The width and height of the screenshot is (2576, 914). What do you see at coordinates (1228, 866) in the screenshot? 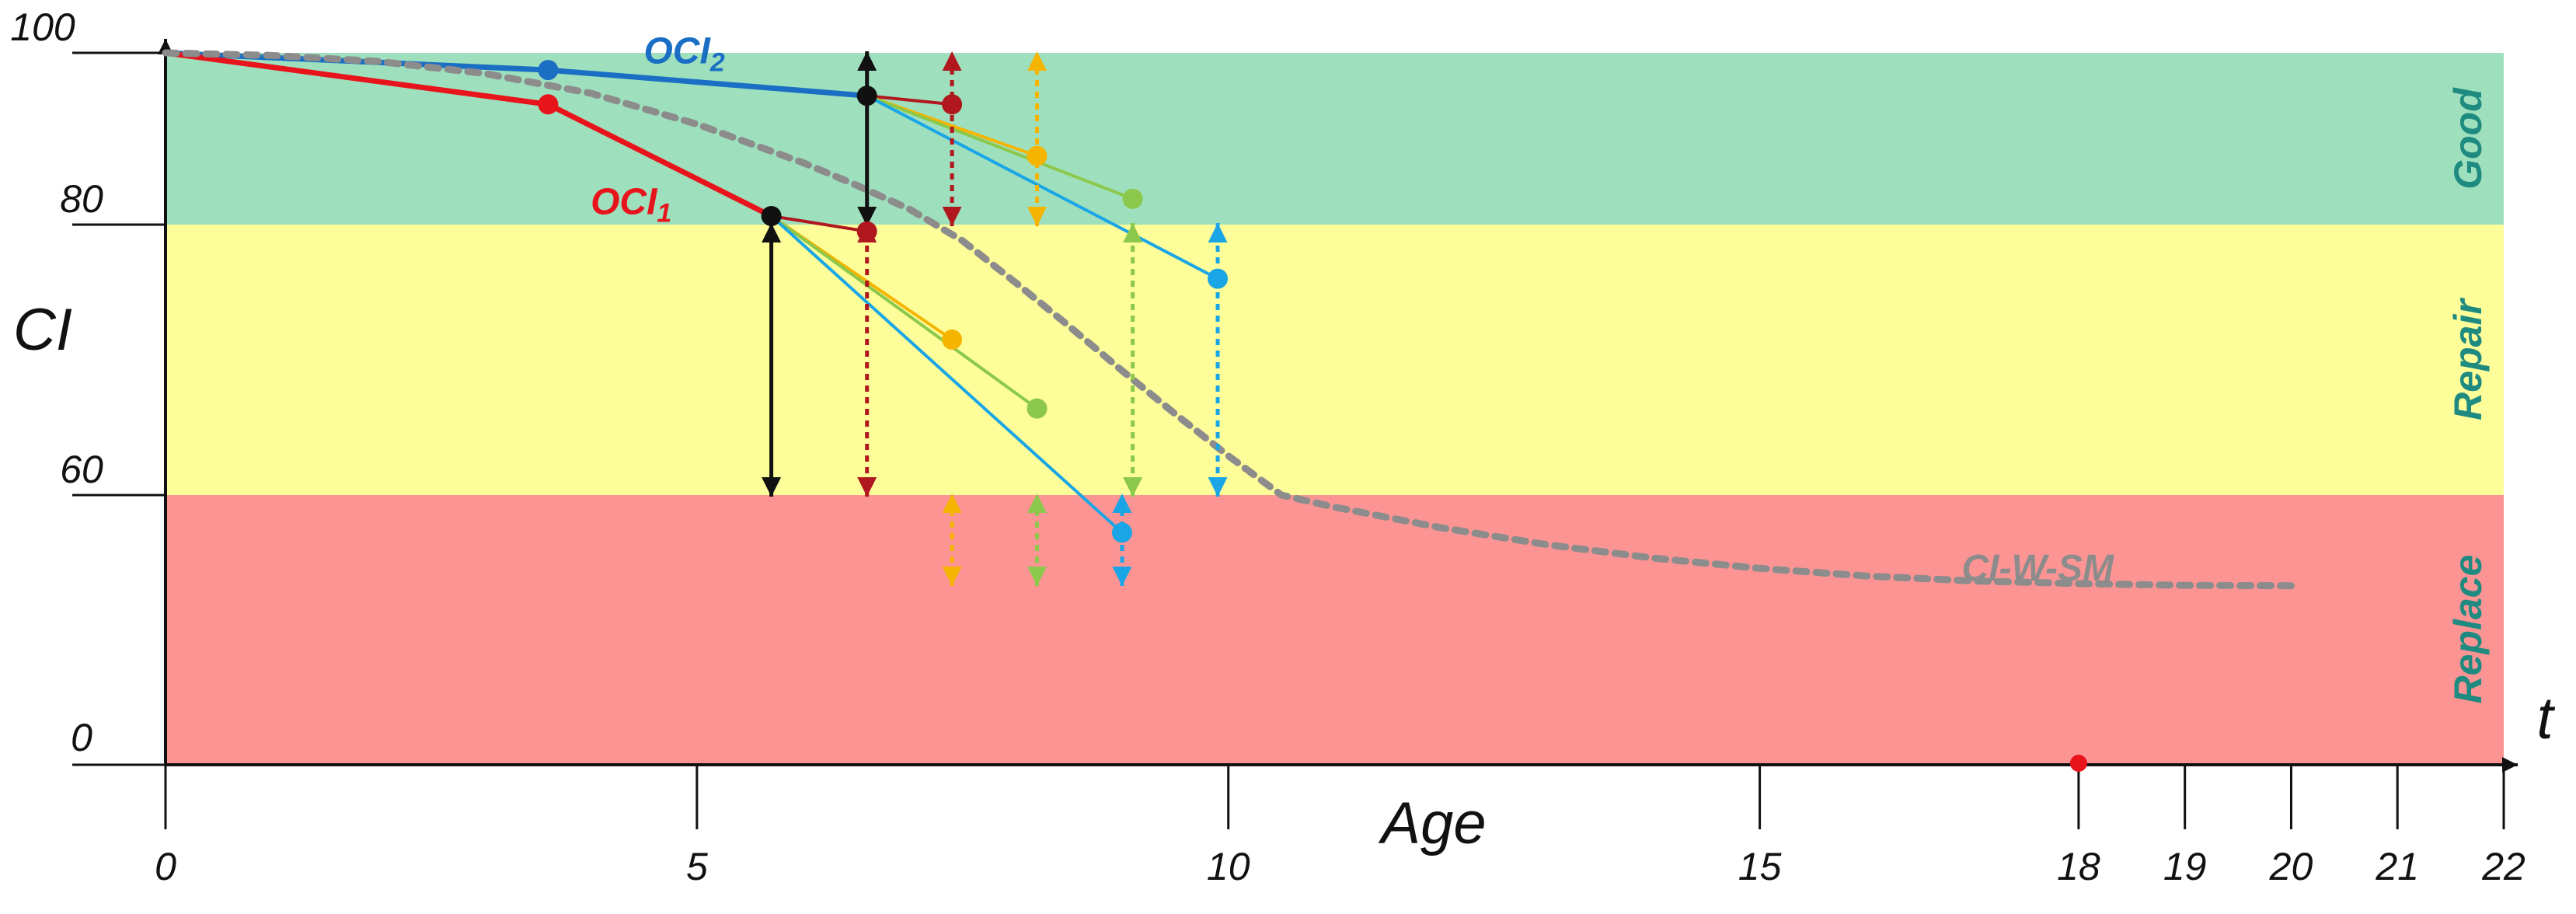
I see `x-tick-label: 10` at bounding box center [1228, 866].